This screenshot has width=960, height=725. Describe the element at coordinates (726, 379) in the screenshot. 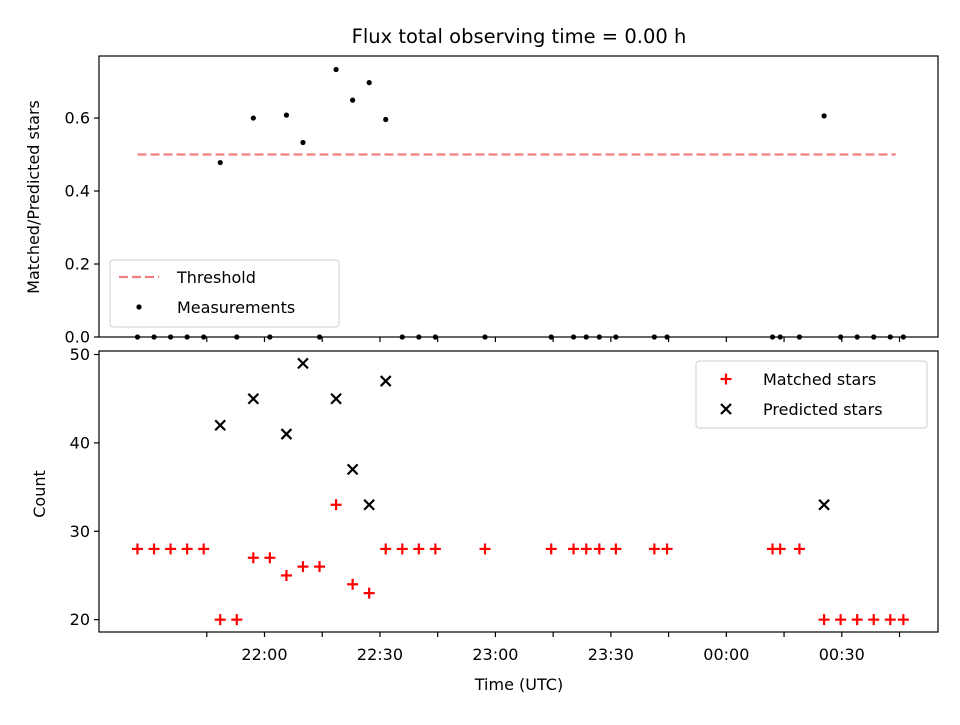

I see `legend-matched-swatch` at that location.